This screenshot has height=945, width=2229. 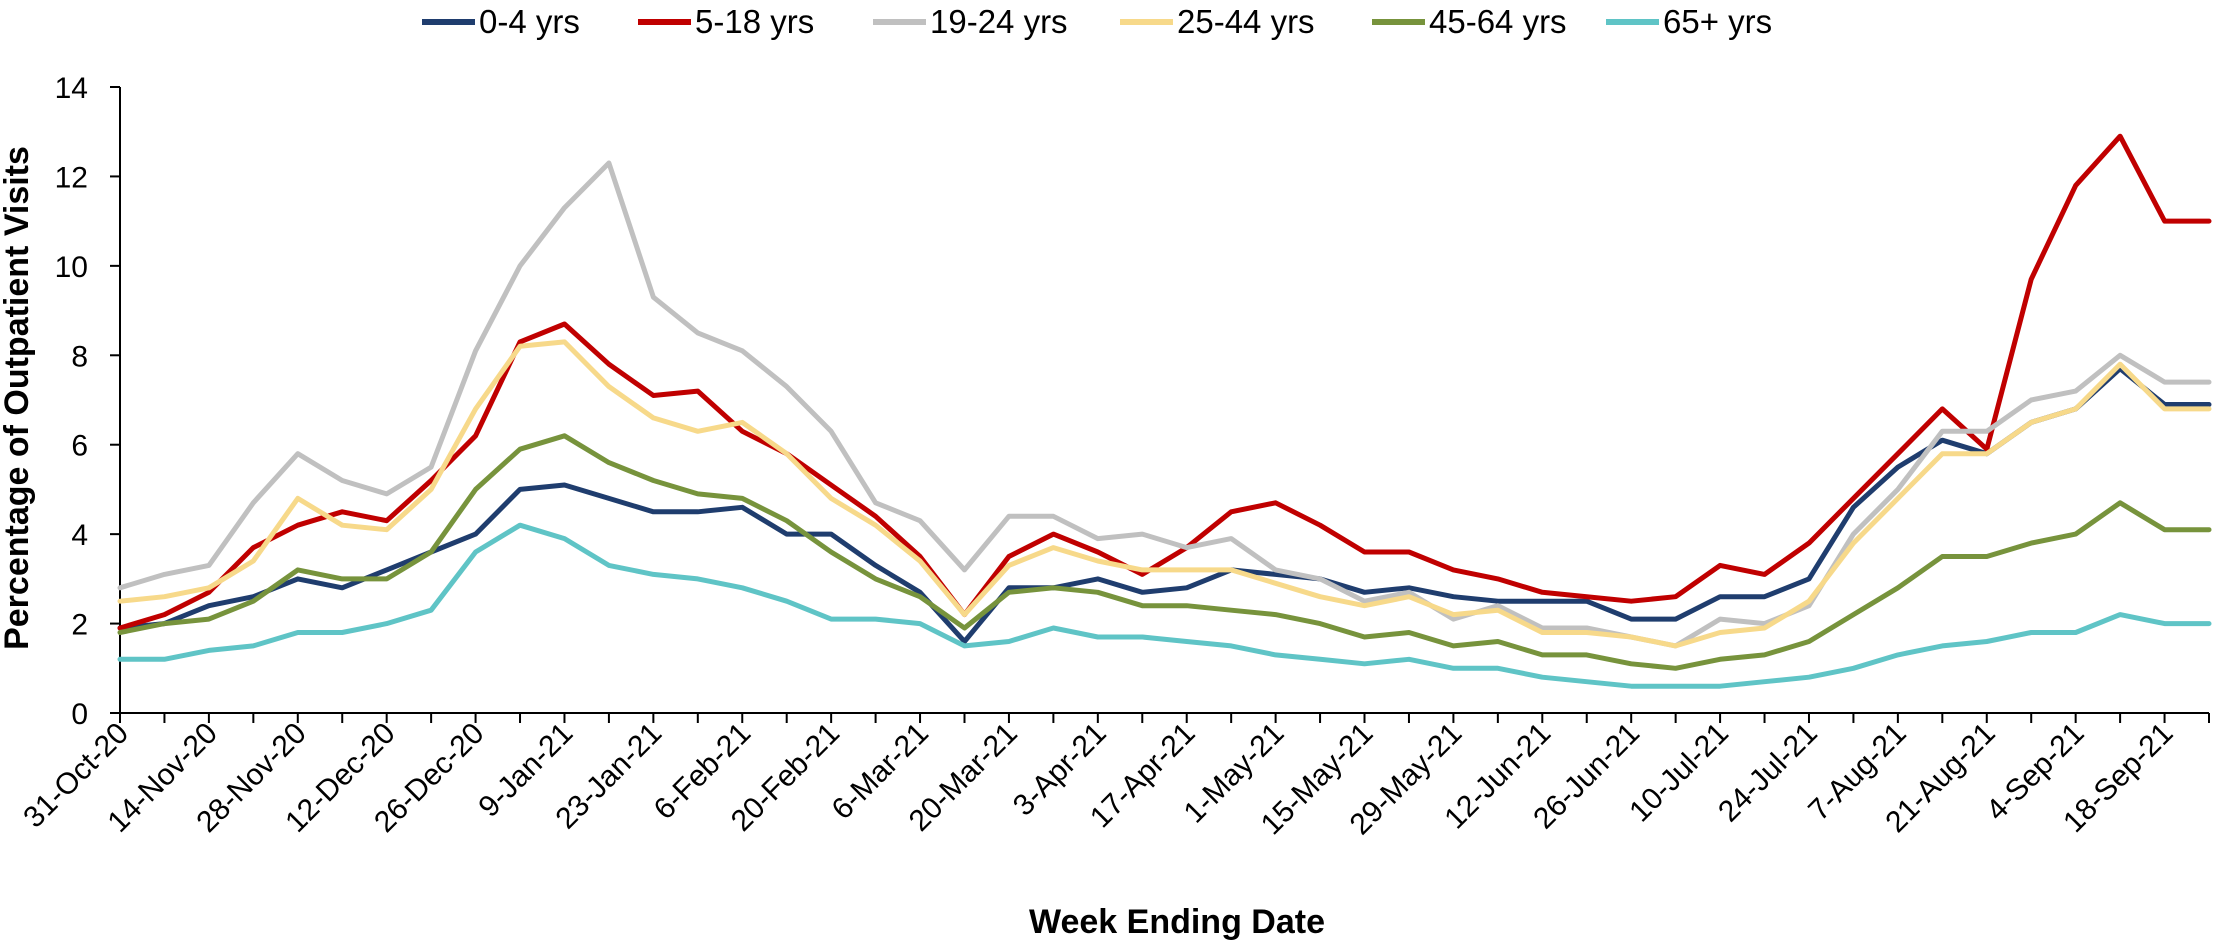 What do you see at coordinates (1498, 21) in the screenshot?
I see `legend-label: 45-64 yrs` at bounding box center [1498, 21].